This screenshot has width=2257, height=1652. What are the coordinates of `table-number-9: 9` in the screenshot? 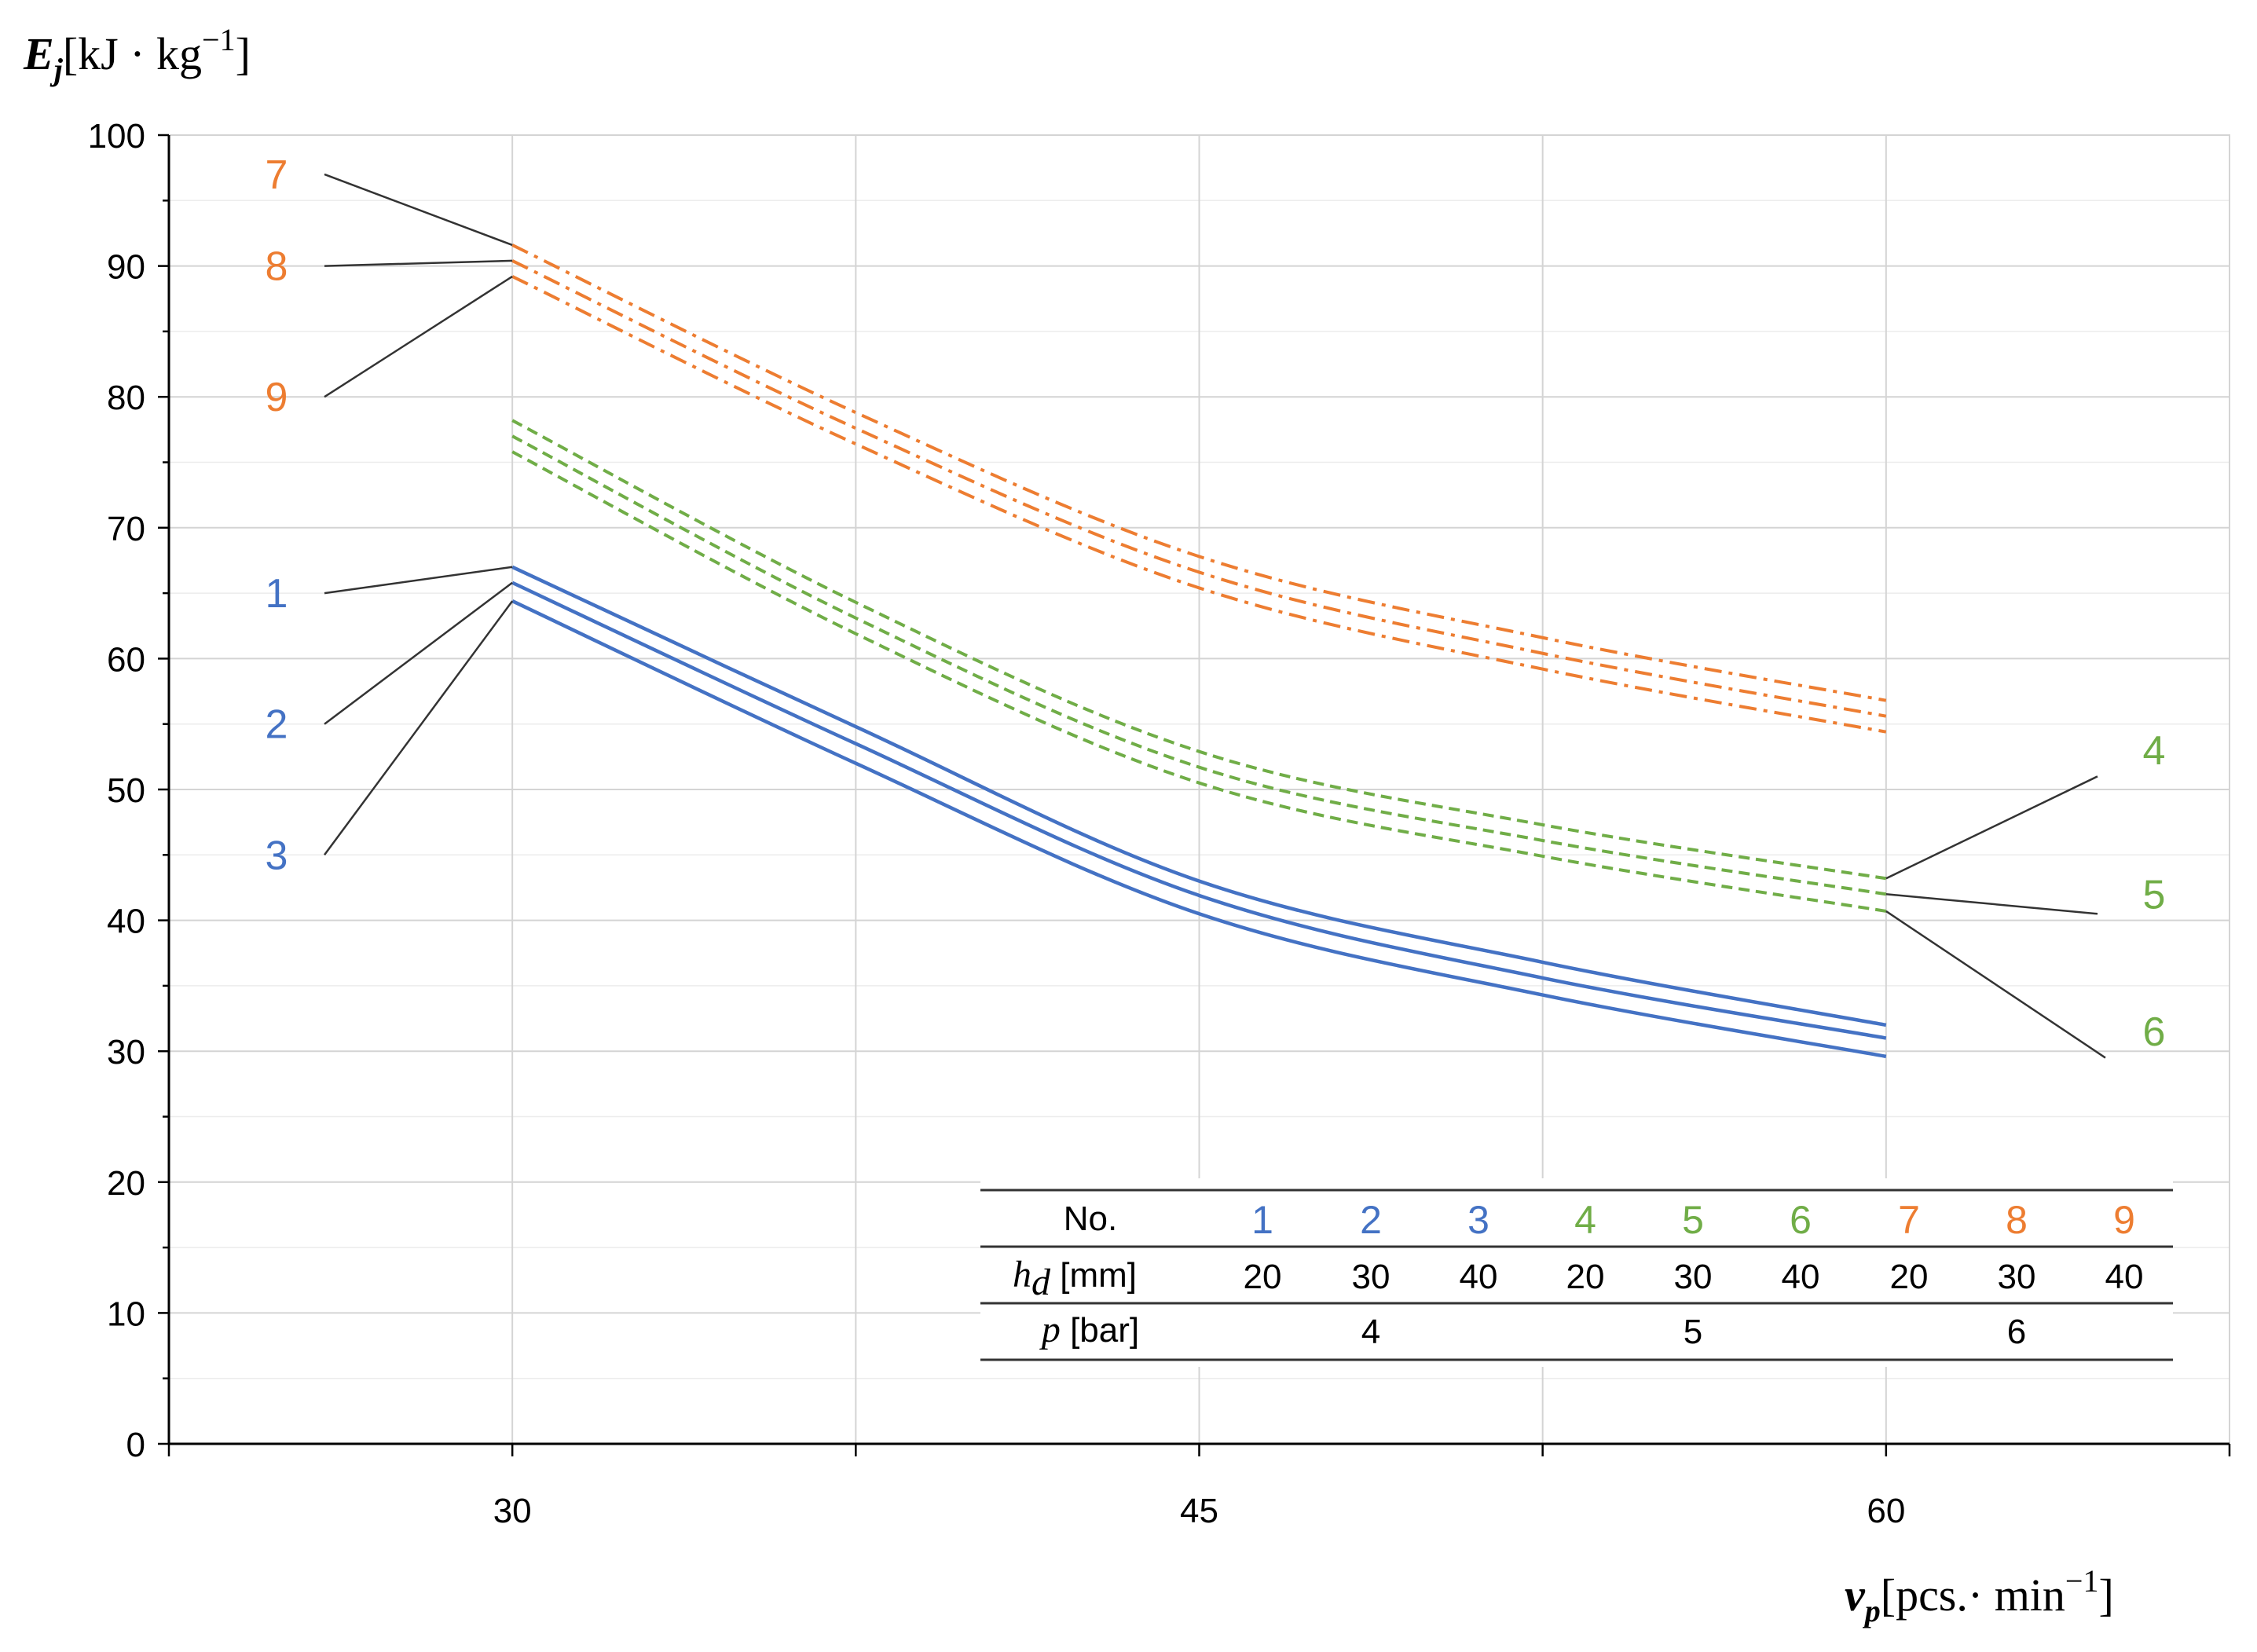 It's located at (2124, 1220).